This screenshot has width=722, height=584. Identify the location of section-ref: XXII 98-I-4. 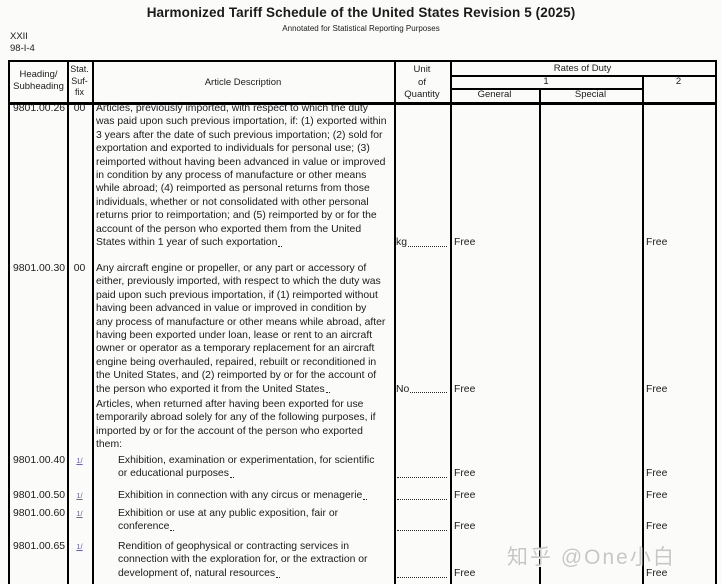
(22, 42).